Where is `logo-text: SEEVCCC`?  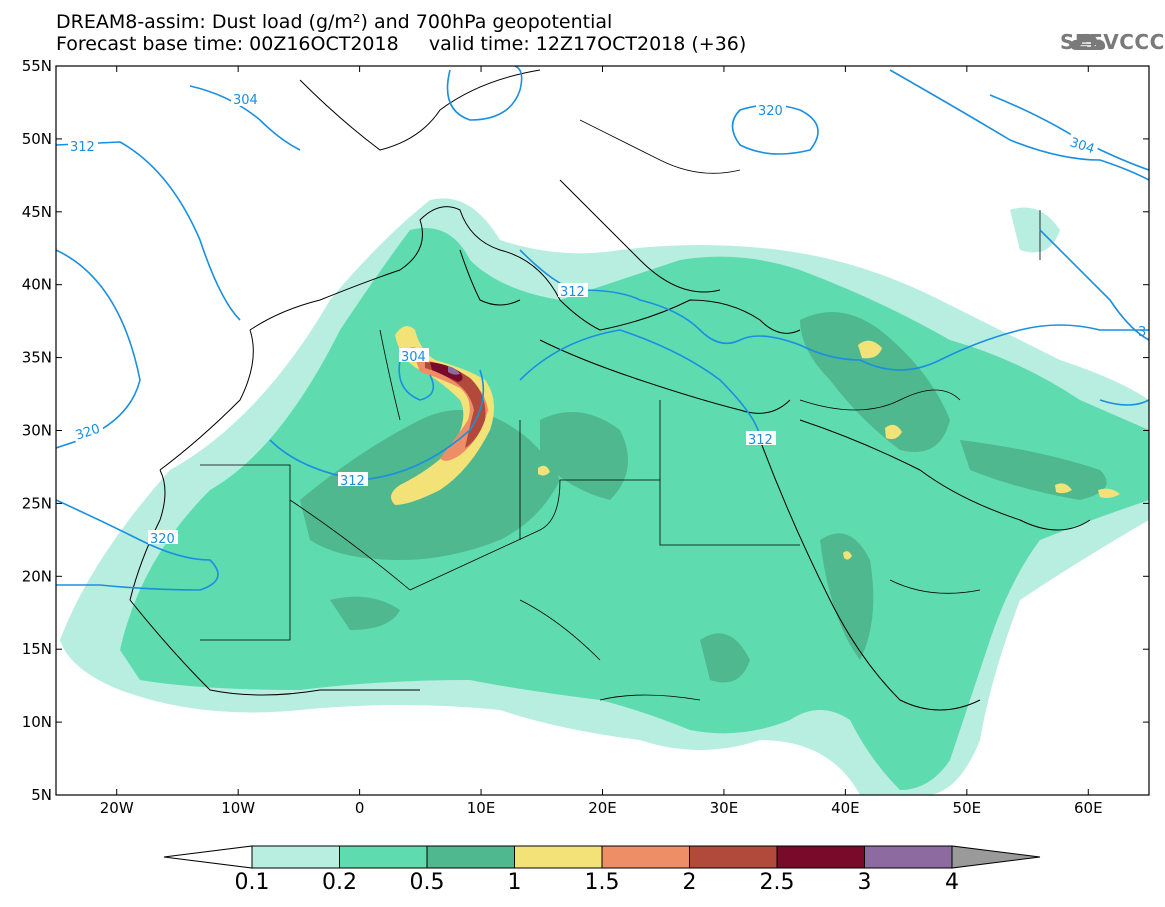 logo-text: SEEVCCC is located at coordinates (1112, 42).